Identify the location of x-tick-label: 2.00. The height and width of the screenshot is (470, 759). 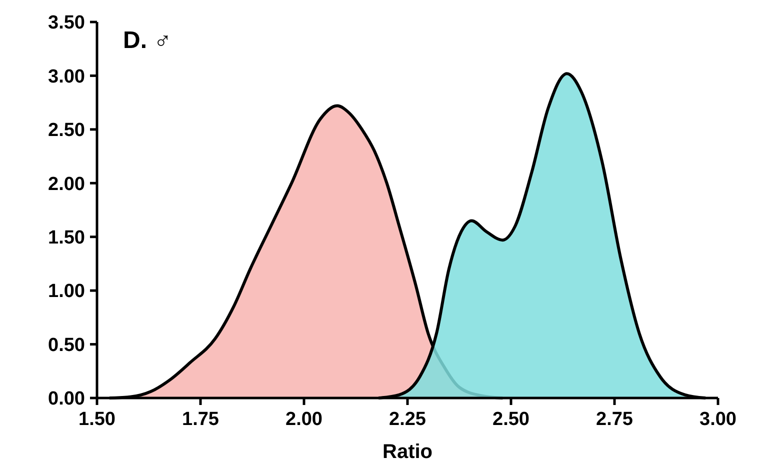
(304, 419).